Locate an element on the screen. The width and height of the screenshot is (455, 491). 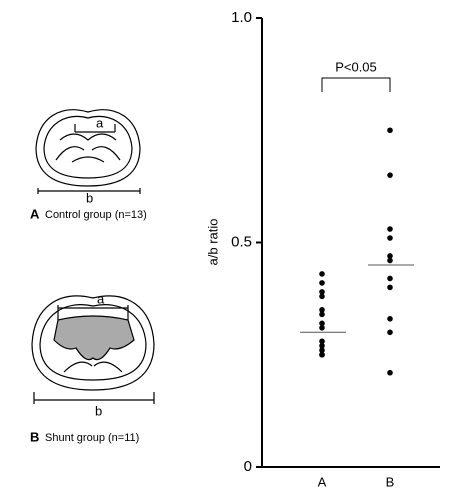
panel-letter: A is located at coordinates (35, 213).